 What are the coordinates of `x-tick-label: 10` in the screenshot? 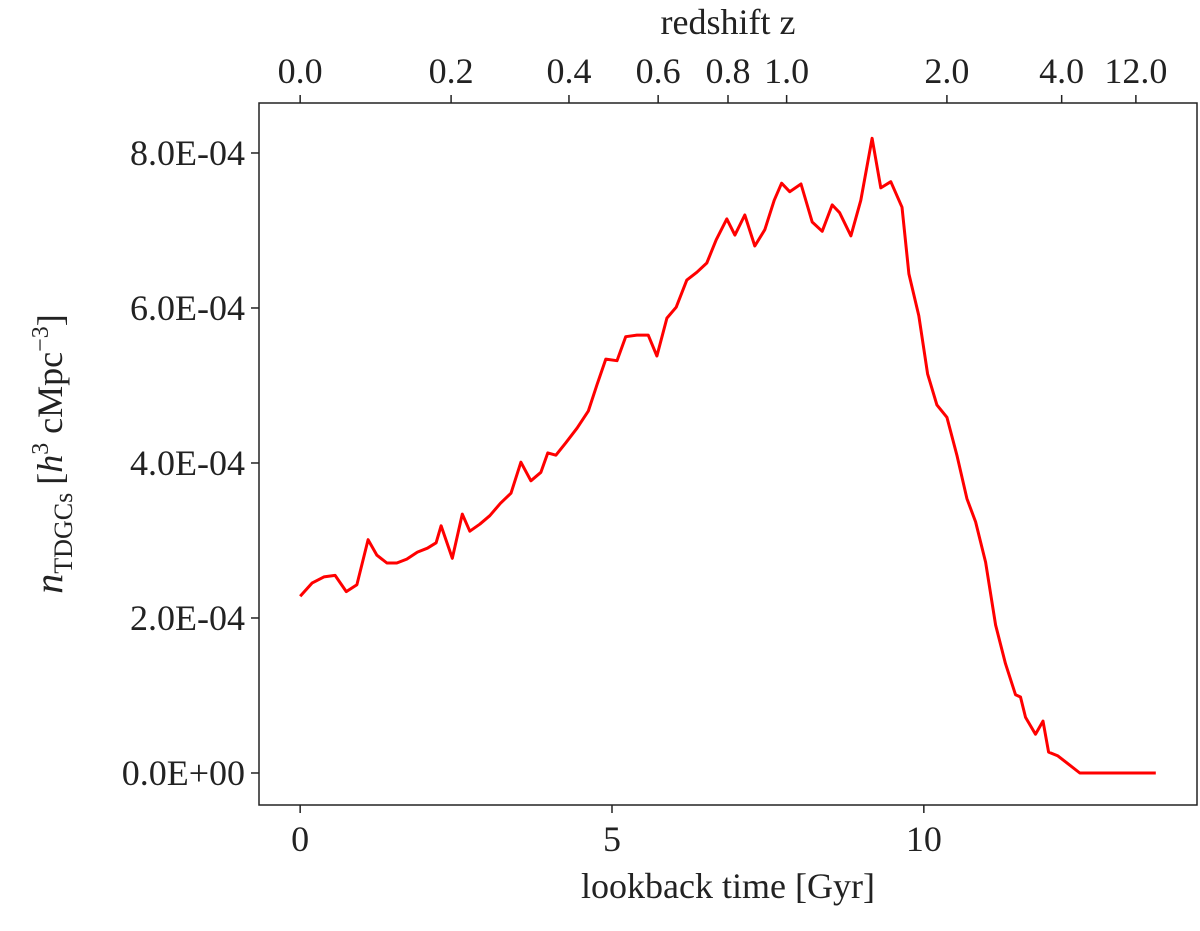 It's located at (924, 839).